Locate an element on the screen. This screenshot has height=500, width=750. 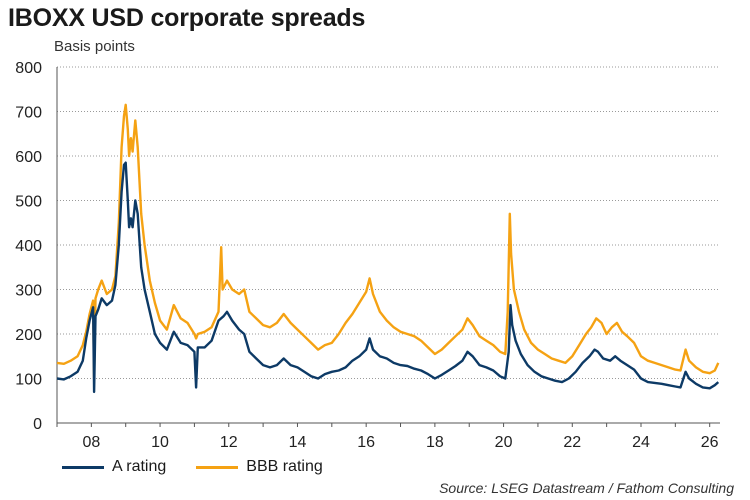
x-tick-label-20: 20 is located at coordinates (504, 442).